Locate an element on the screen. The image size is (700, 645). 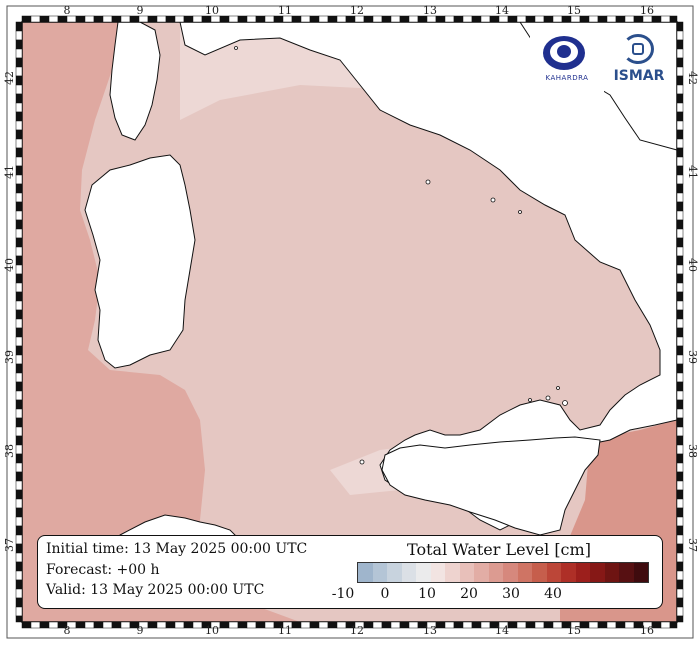
colorbar-tick-label: 40 is located at coordinates (553, 594).